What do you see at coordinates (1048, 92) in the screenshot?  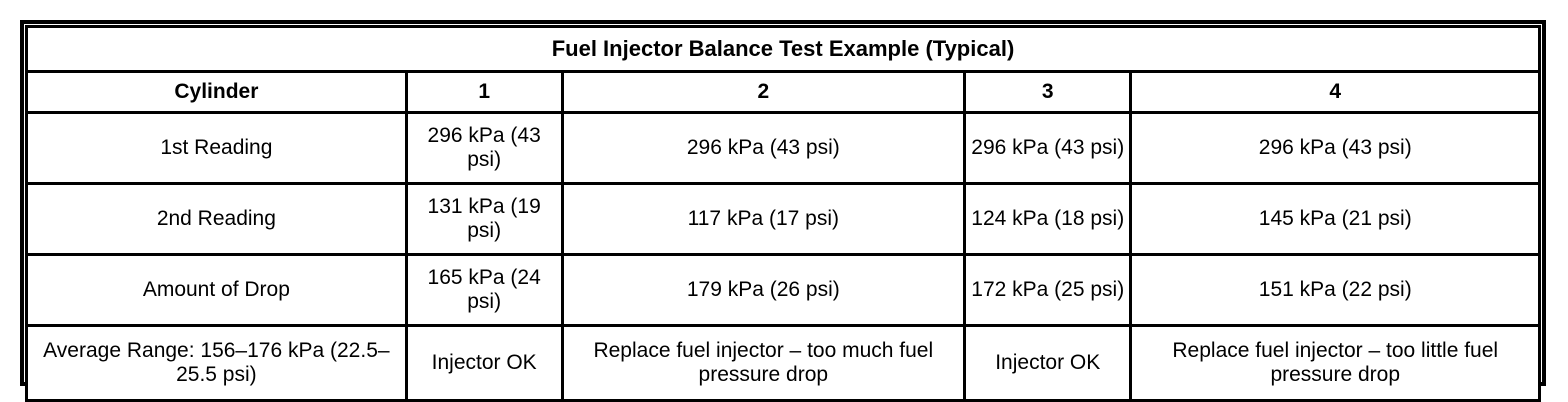 I see `header-cylinder-3: 3` at bounding box center [1048, 92].